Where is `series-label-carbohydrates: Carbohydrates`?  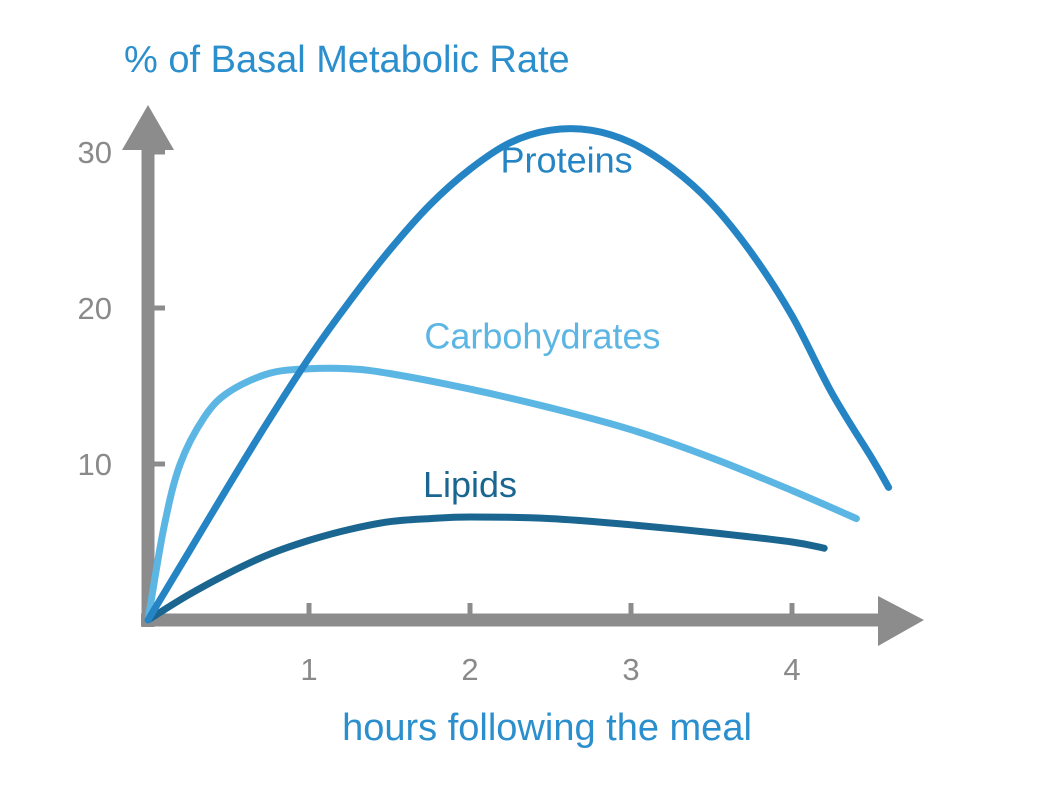
series-label-carbohydrates: Carbohydrates is located at coordinates (542, 336).